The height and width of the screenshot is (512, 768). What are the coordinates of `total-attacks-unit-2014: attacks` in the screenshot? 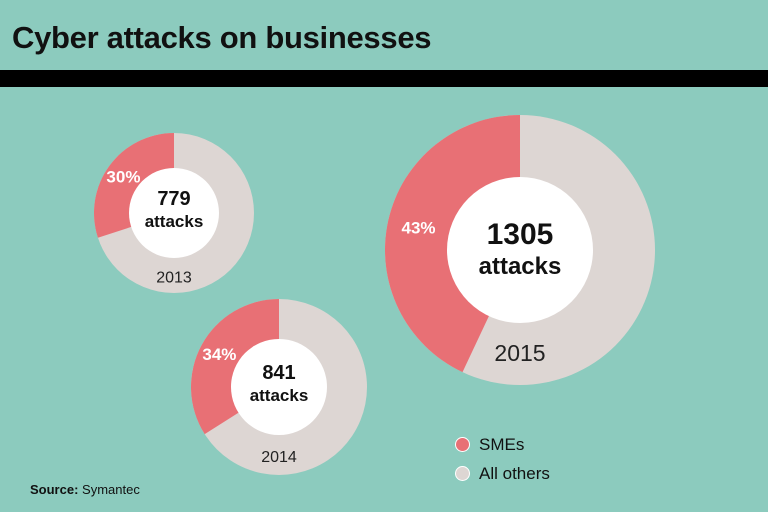 It's located at (279, 395).